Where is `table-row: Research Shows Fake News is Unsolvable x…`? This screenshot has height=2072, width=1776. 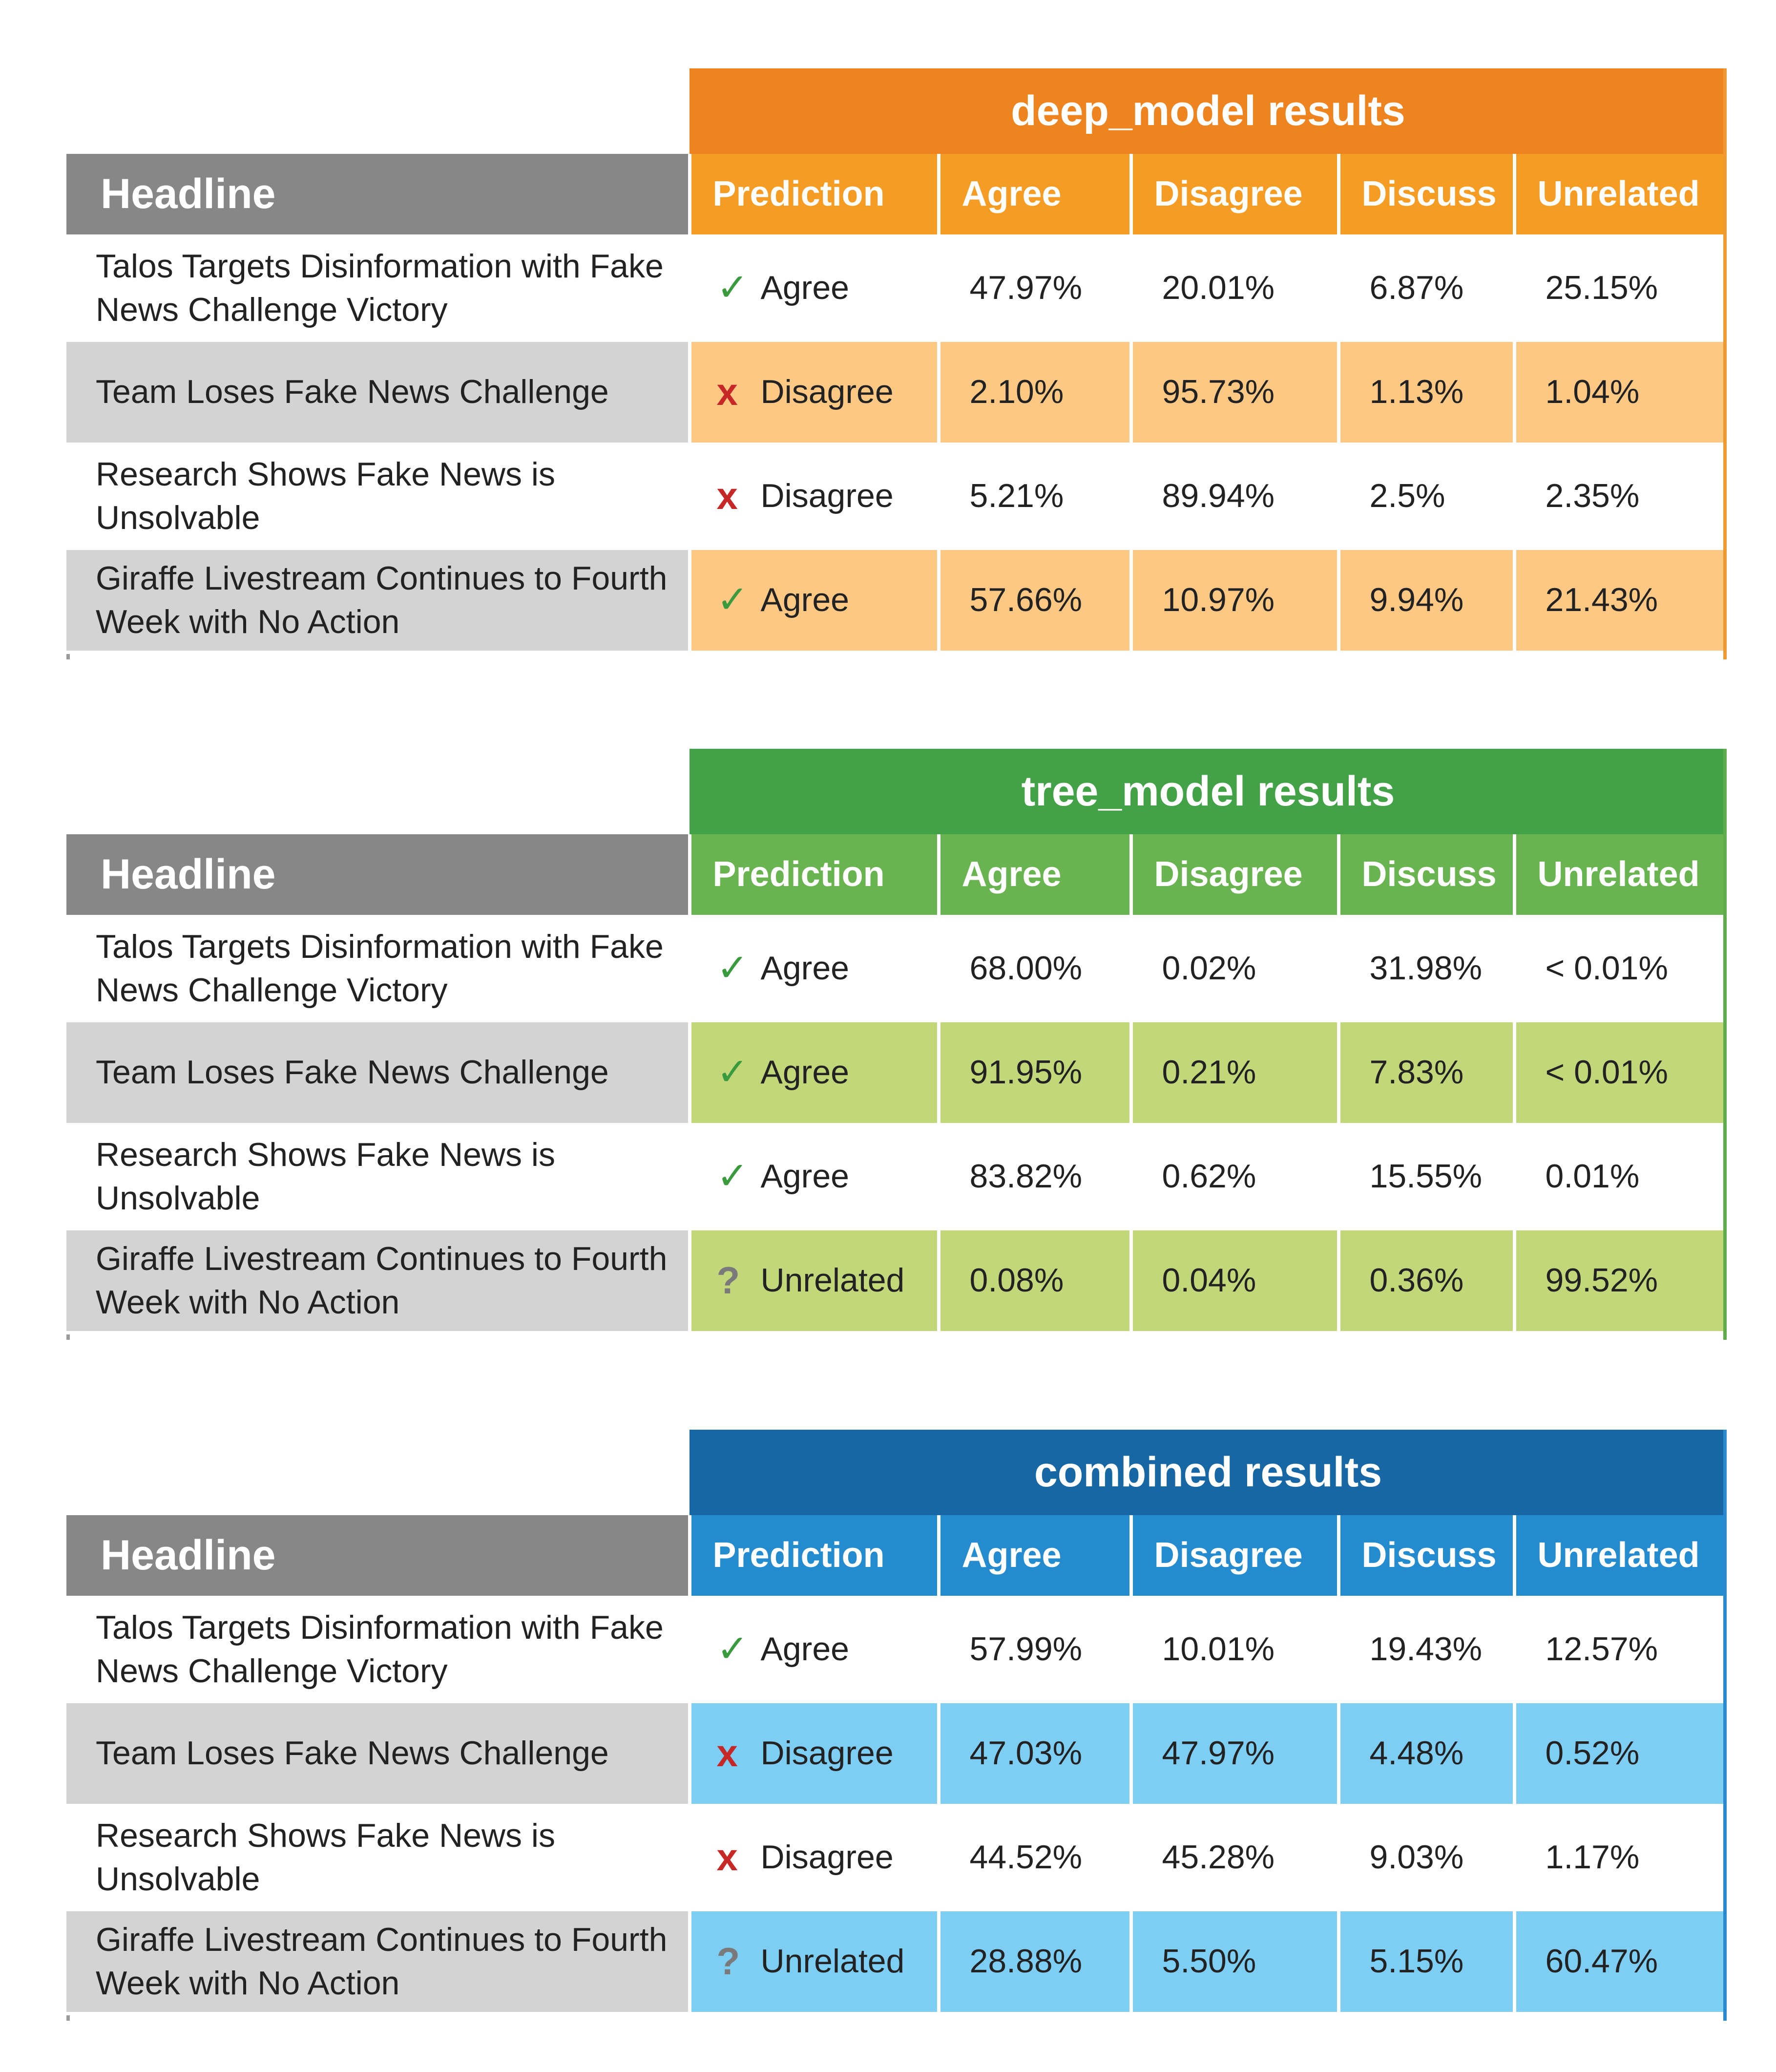
table-row: Research Shows Fake News is Unsolvable x… is located at coordinates (896, 497).